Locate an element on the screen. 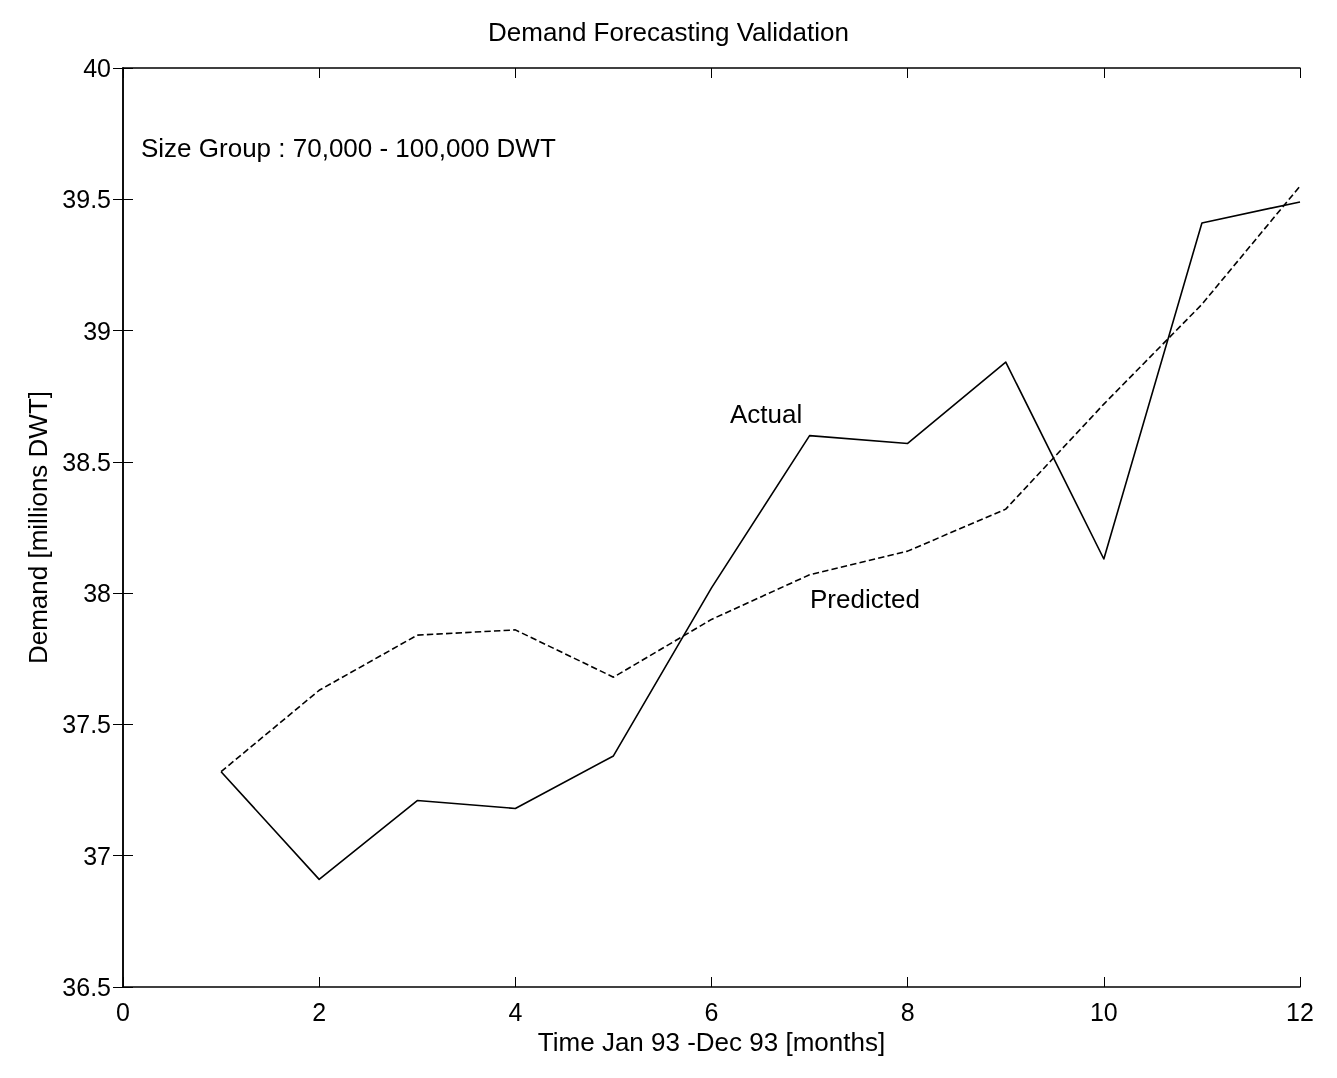 This screenshot has height=1078, width=1337. y-tick-label: 39.5 is located at coordinates (86, 199).